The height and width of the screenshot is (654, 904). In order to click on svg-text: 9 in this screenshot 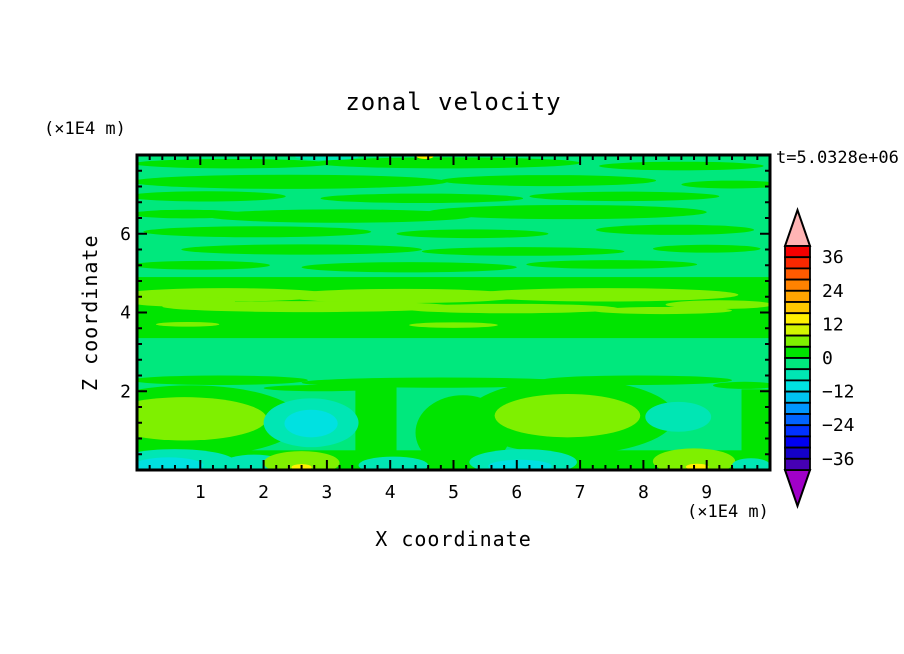, I will do `click(706, 492)`.